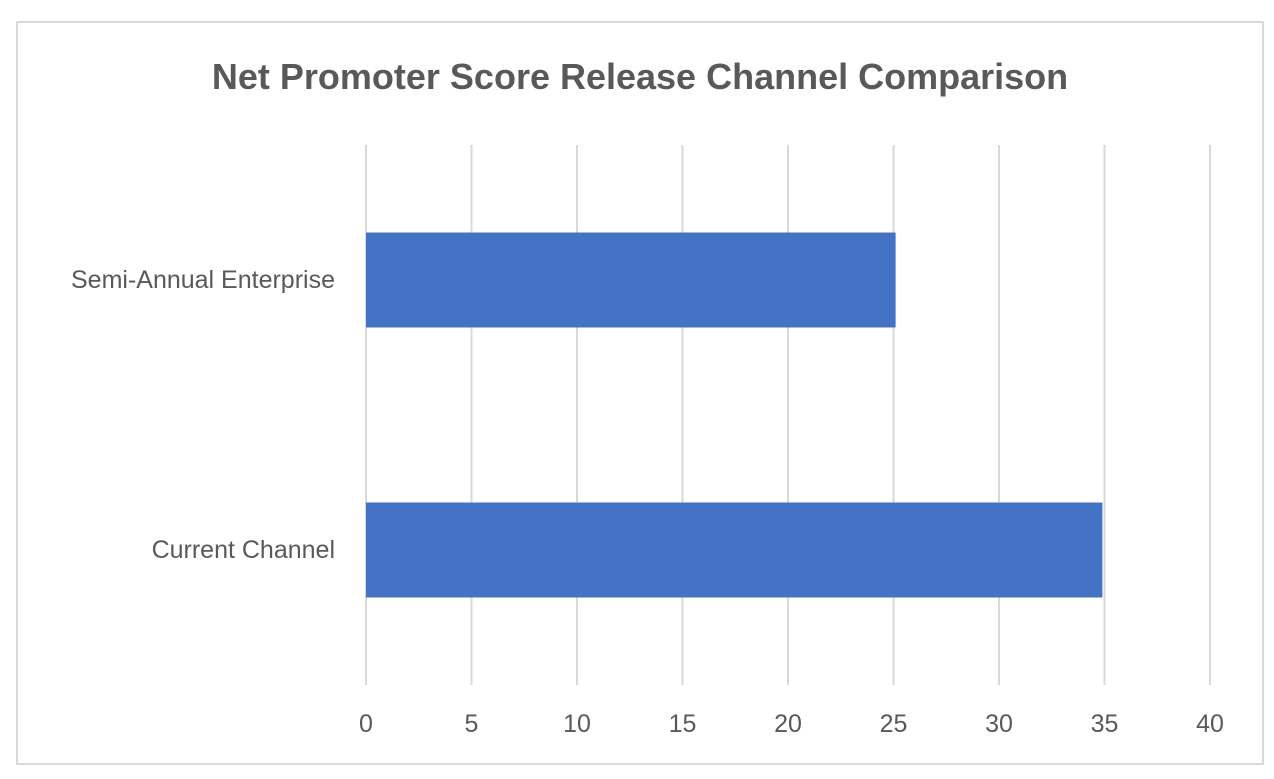  I want to click on x-tick-labels: 0 5 10 15 20 25 30 35 40, so click(791, 724).